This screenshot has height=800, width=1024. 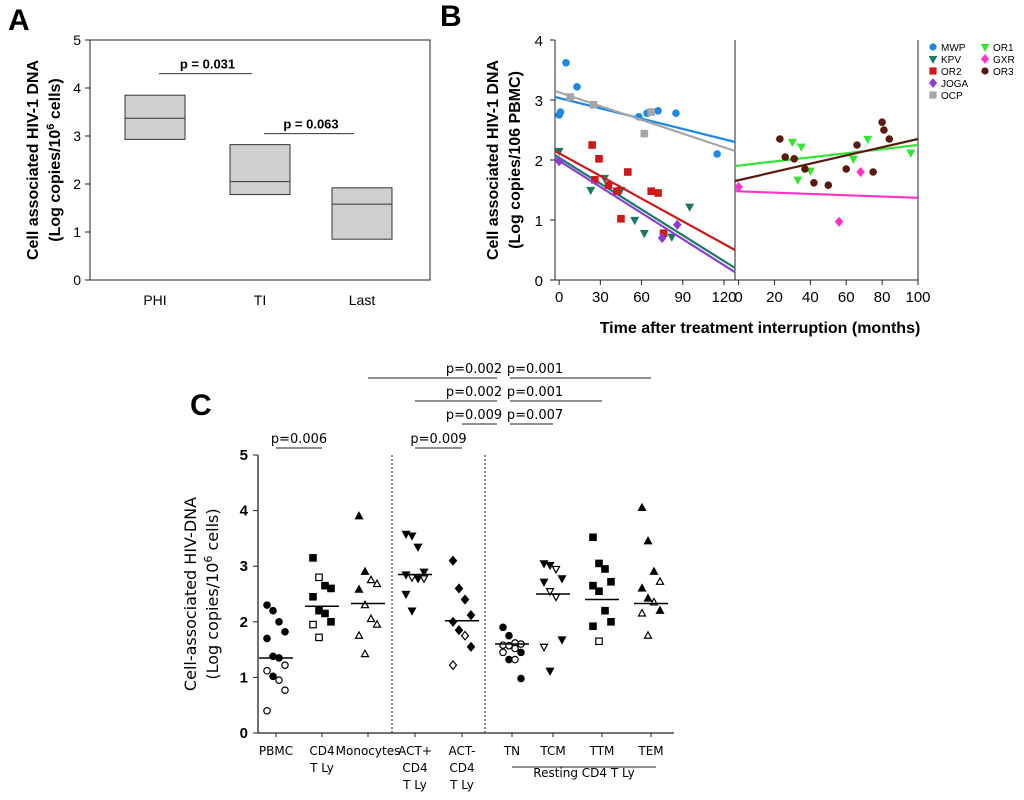 I want to click on panel-b-right-xtick-label: 40, so click(x=810, y=297).